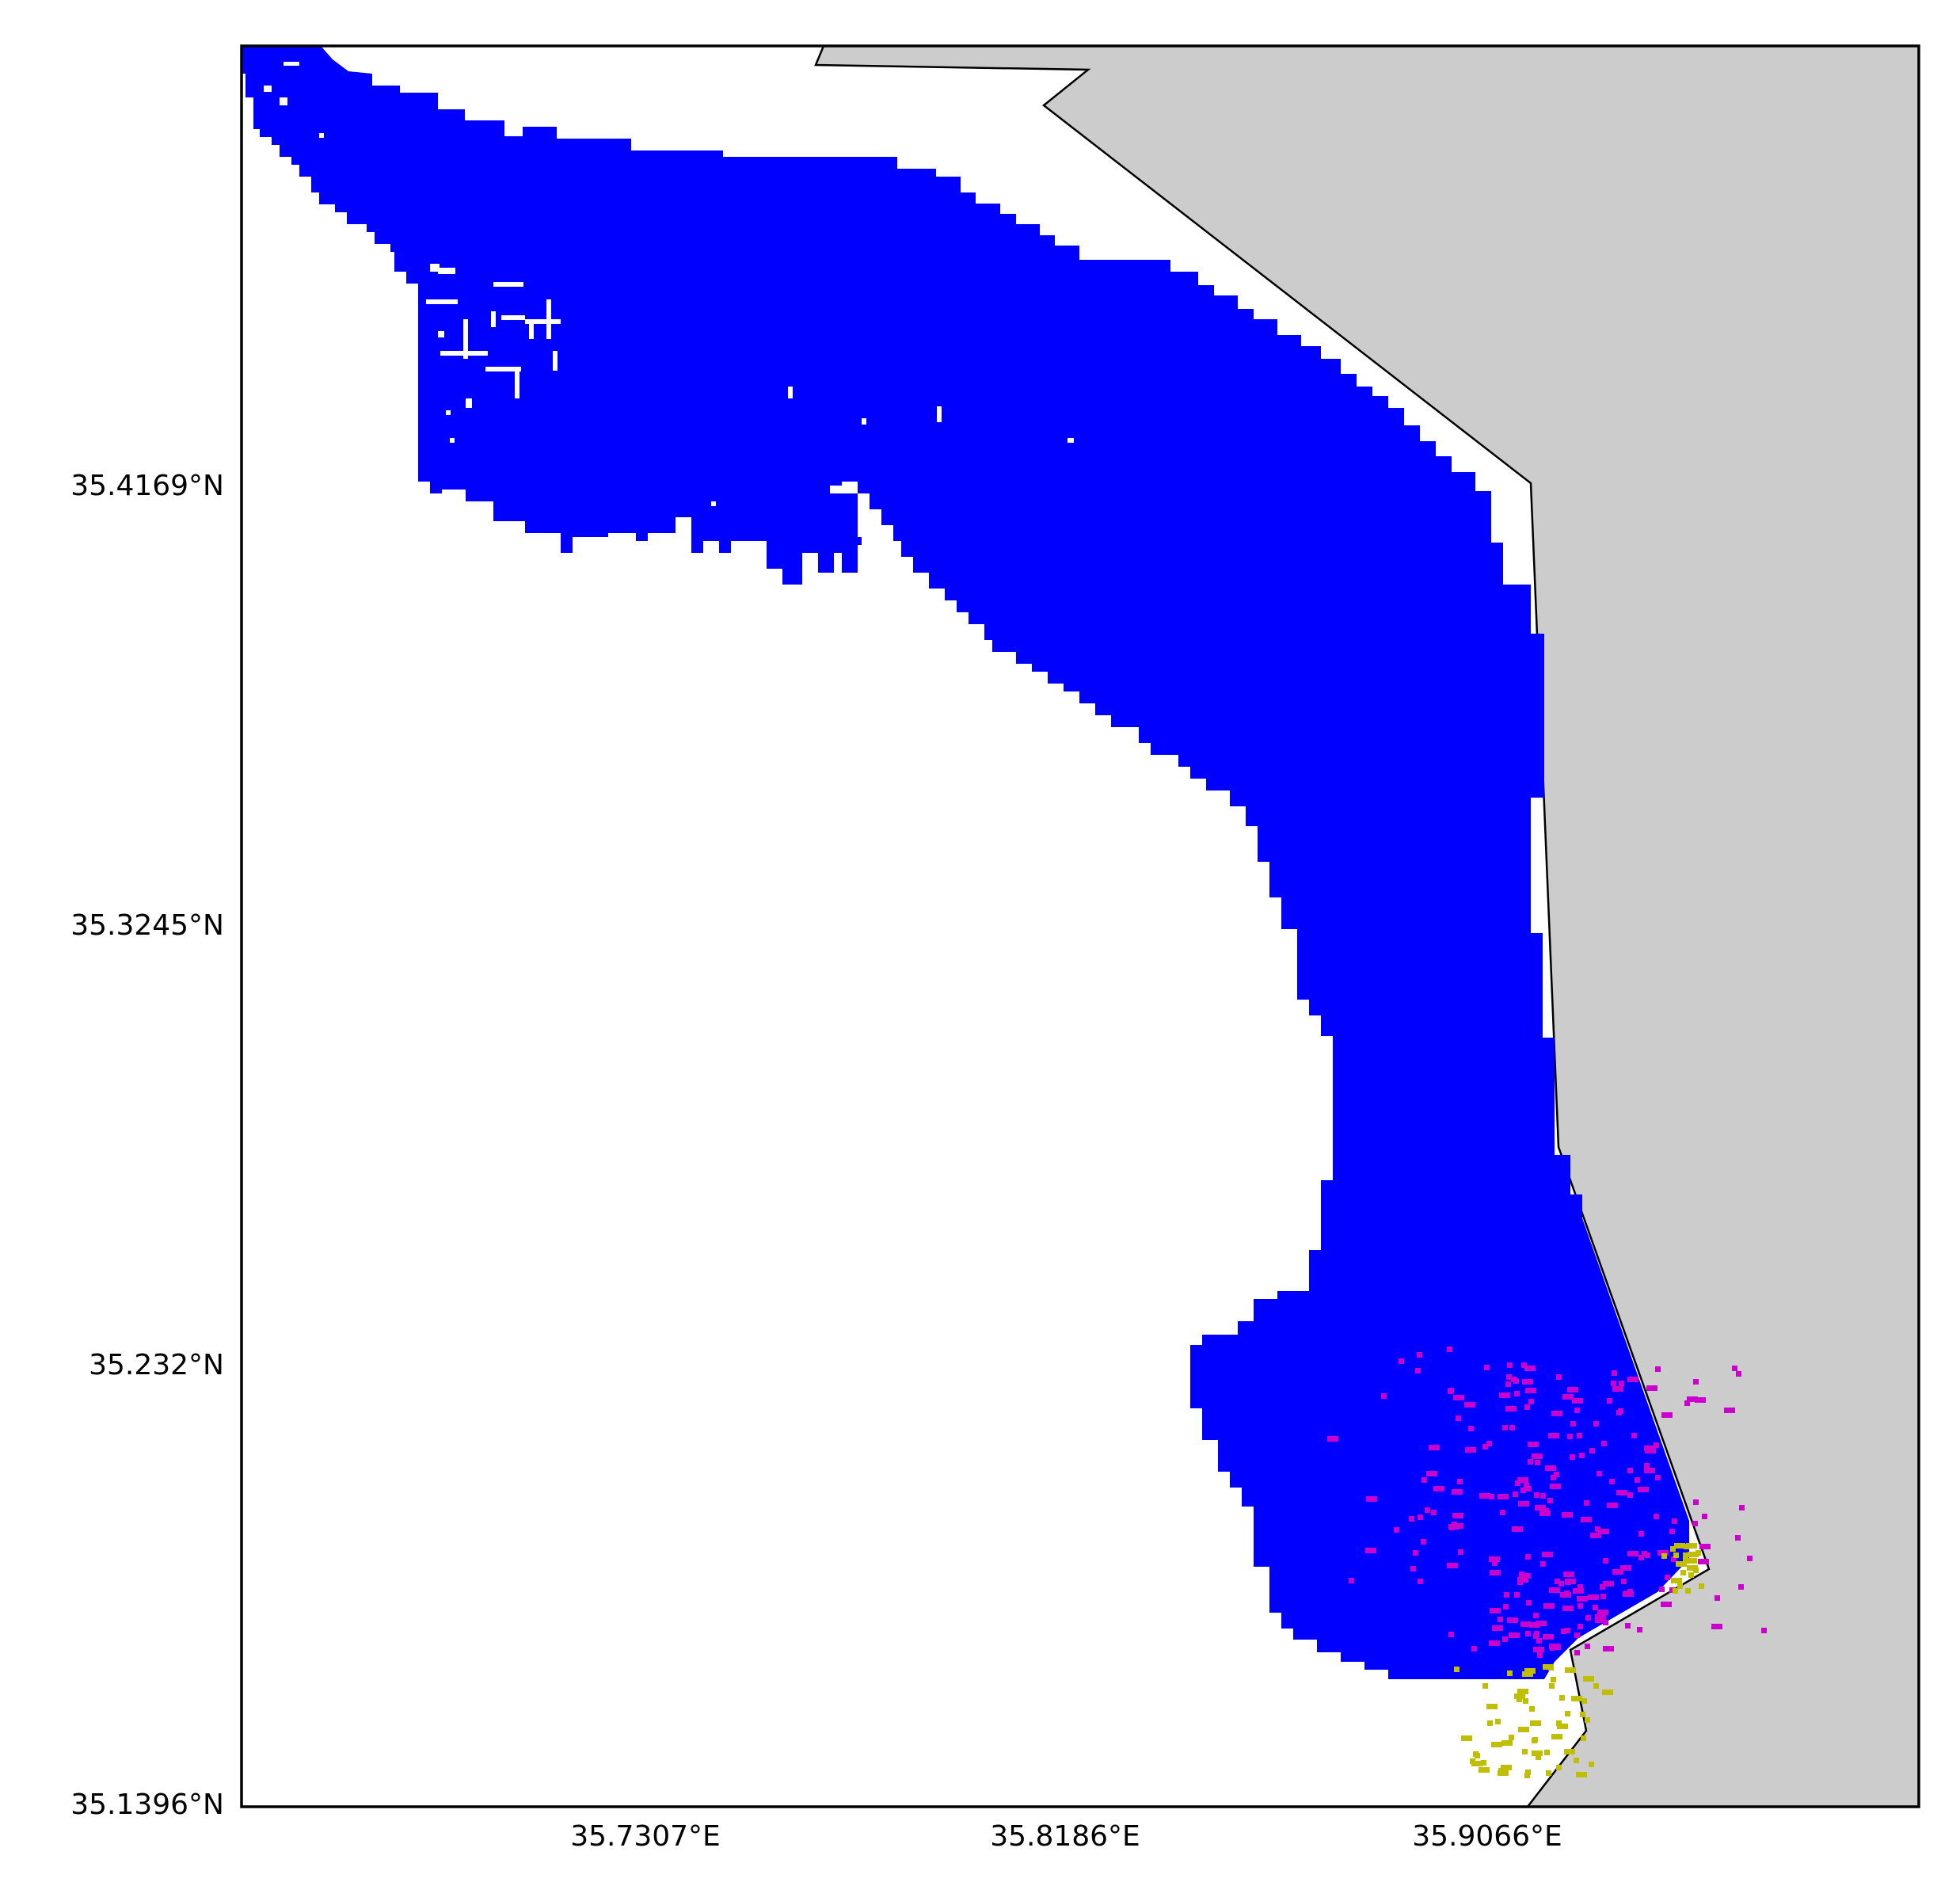 Image resolution: width=1960 pixels, height=1901 pixels. What do you see at coordinates (645, 1836) in the screenshot?
I see `x-tick-label: 35.7307°E` at bounding box center [645, 1836].